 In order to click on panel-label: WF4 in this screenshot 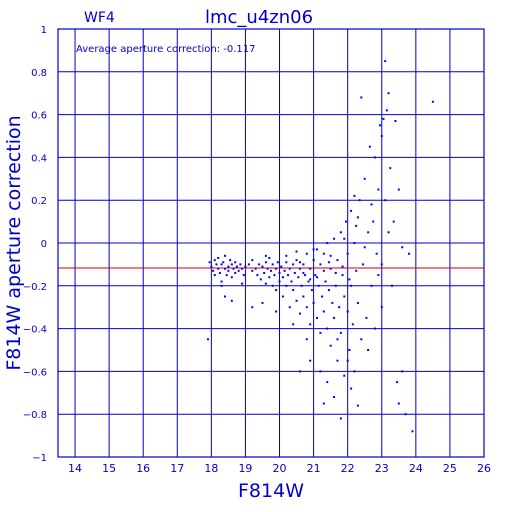, I will do `click(99, 18)`.